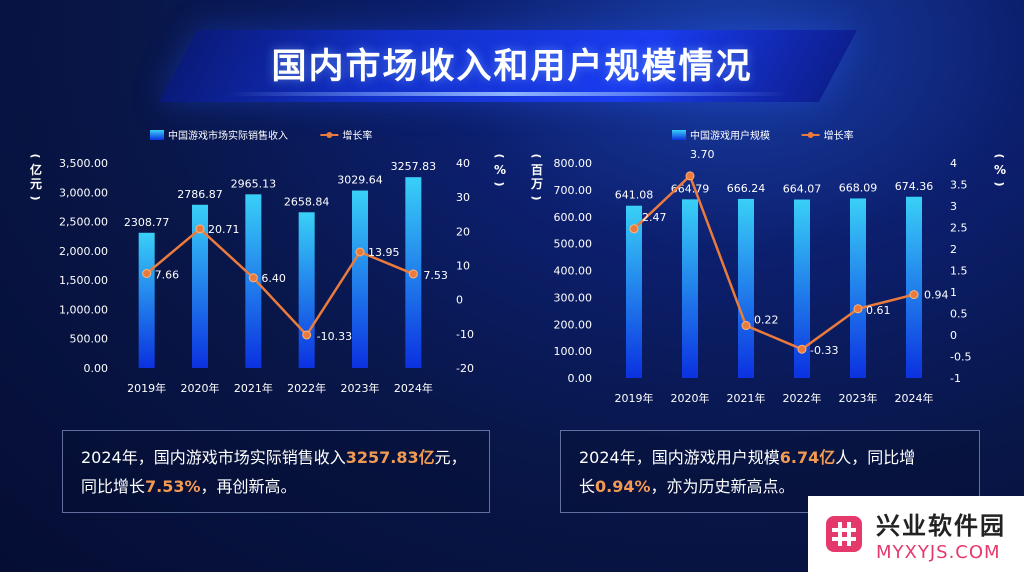 This screenshot has width=1024, height=572. I want to click on legend: 中国游戏用户规模 增长率, so click(763, 135).